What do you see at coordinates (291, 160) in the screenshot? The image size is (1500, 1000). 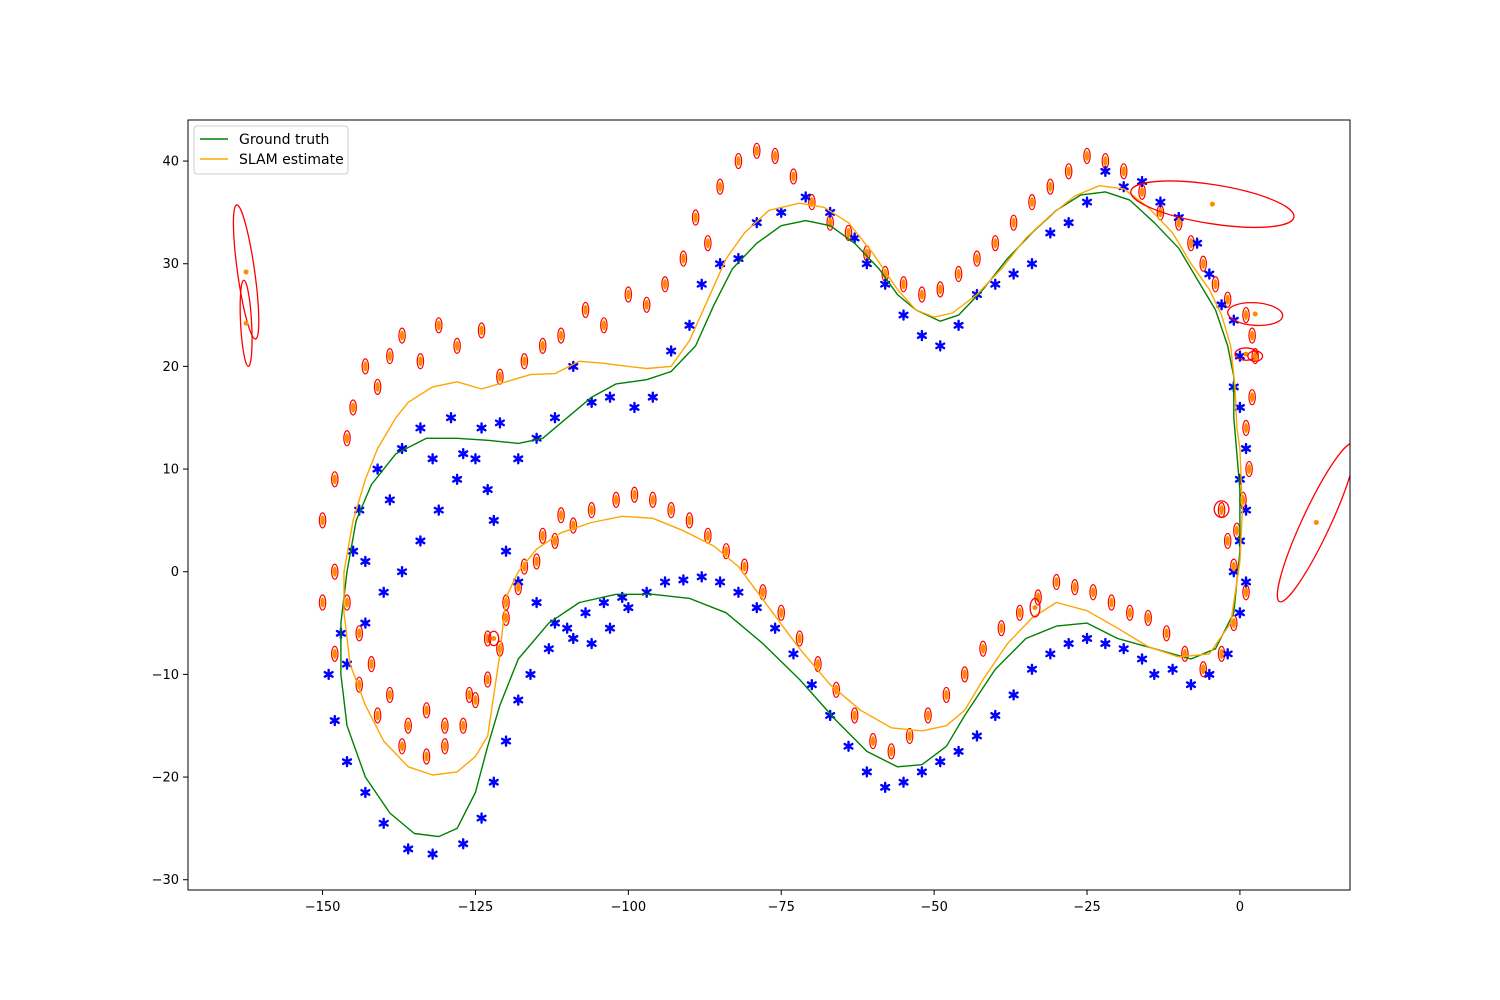 I see `legend-label-slam-estimate: SLAM estimate` at bounding box center [291, 160].